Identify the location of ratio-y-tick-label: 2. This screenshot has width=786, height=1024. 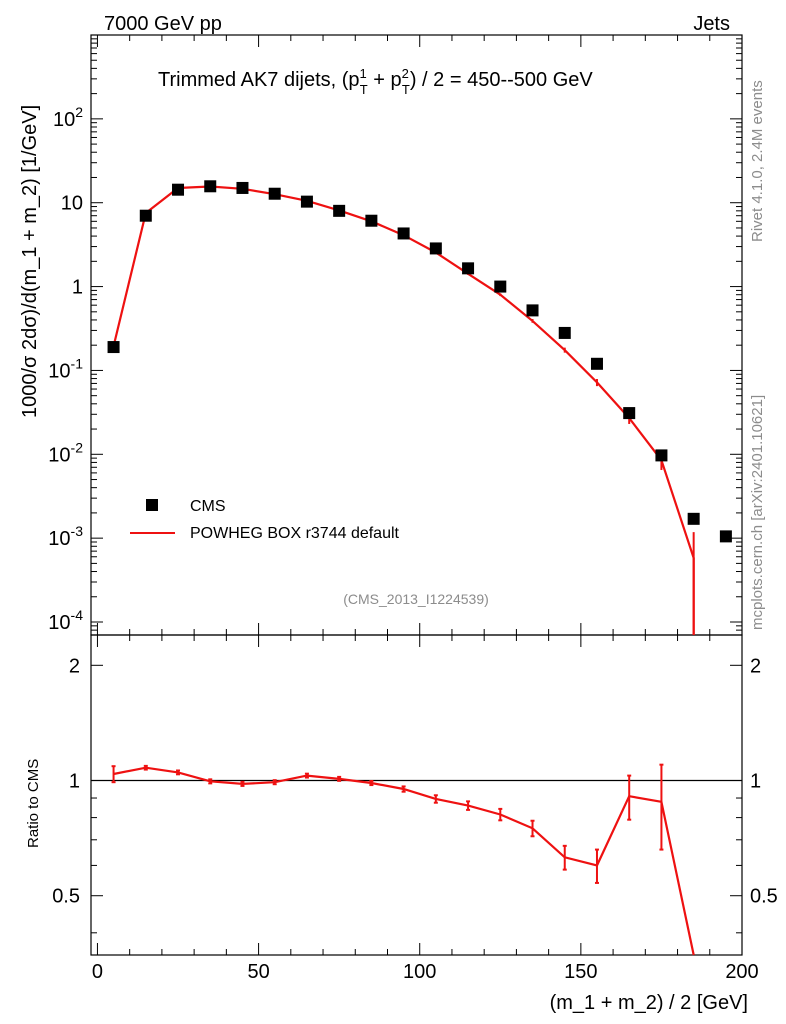
(74, 666).